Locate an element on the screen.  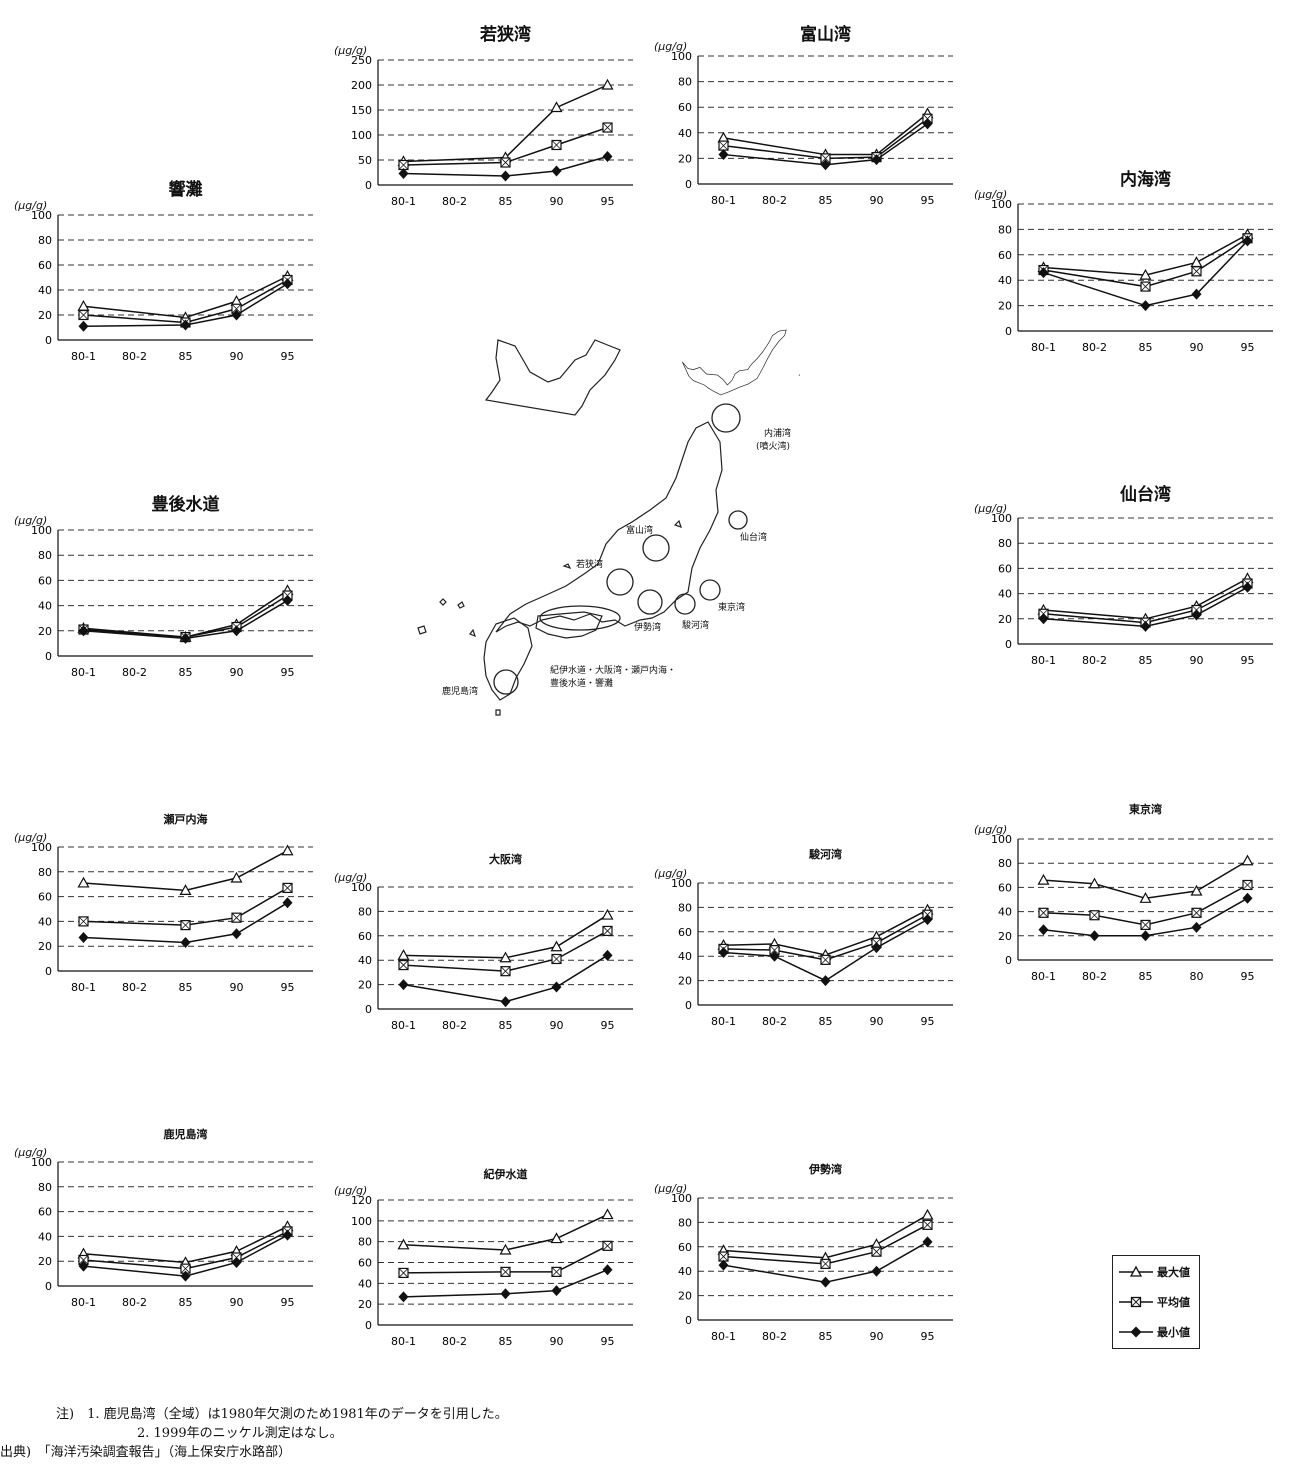
note-2: 2. 1999年のニッケル測定はなし。 is located at coordinates (240, 1433).